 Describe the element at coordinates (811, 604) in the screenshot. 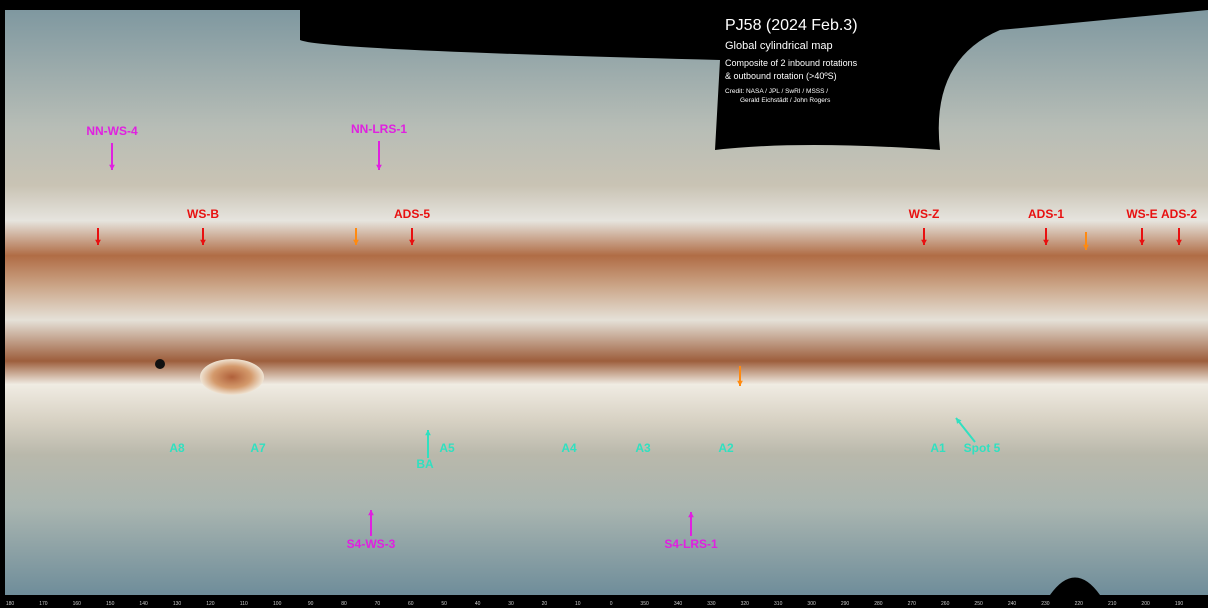

I see `scale-label: 300` at that location.